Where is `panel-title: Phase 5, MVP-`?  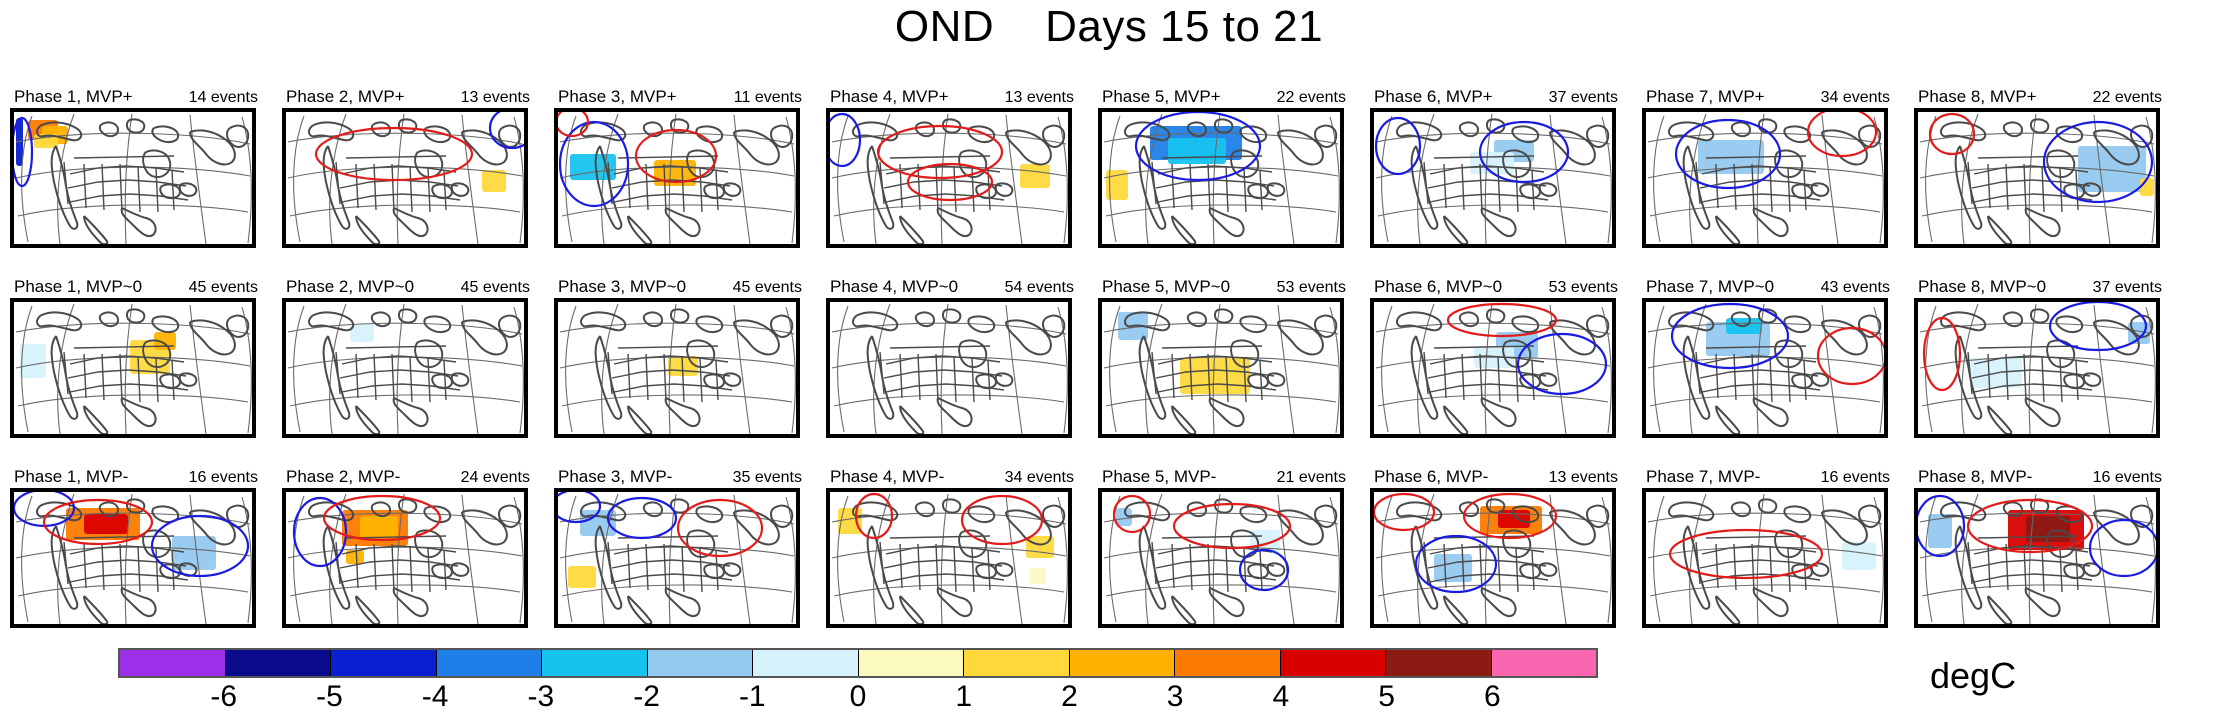 panel-title: Phase 5, MVP- is located at coordinates (1159, 476).